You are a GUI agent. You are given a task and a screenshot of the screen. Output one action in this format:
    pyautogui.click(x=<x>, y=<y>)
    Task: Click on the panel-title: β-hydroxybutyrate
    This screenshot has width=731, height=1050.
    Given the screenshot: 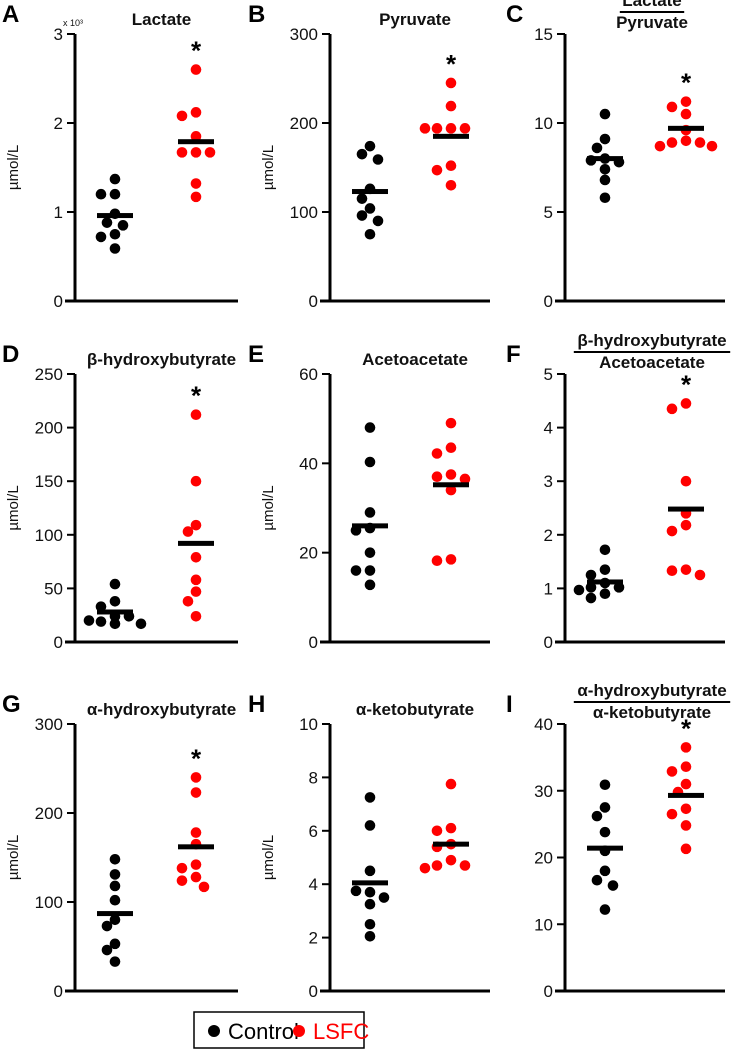 What is the action you would take?
    pyautogui.click(x=161, y=359)
    